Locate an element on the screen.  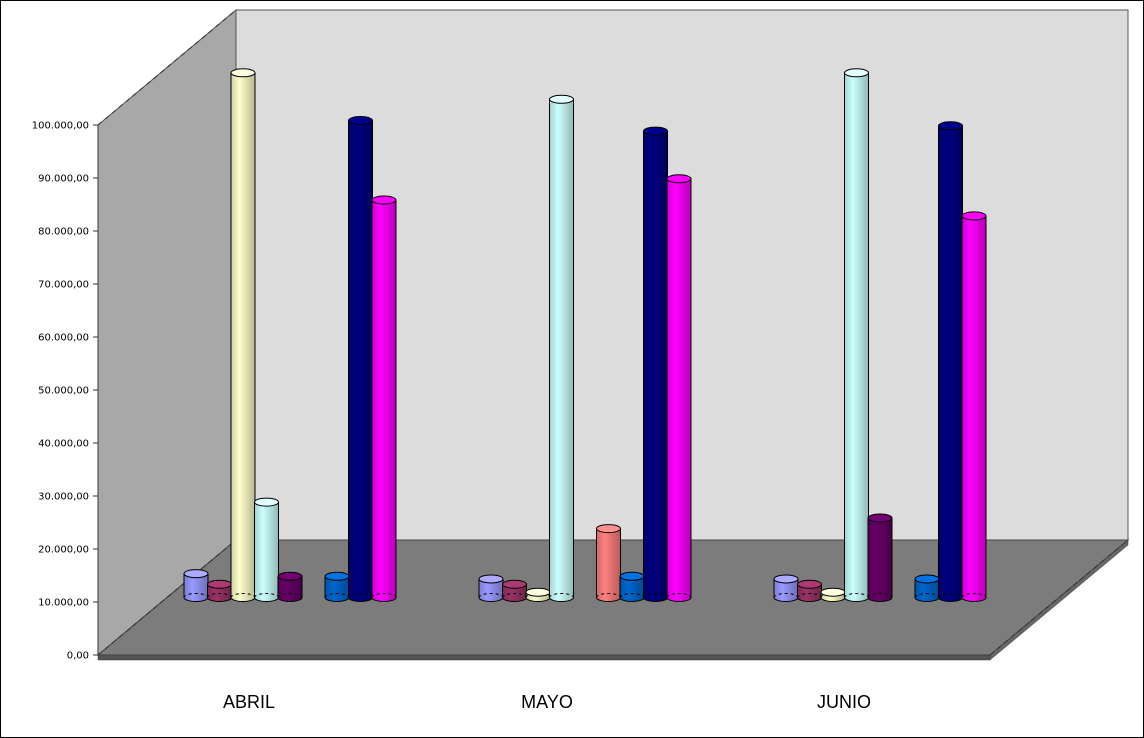
y-tick-label: 50.000,00 is located at coordinates (63, 391).